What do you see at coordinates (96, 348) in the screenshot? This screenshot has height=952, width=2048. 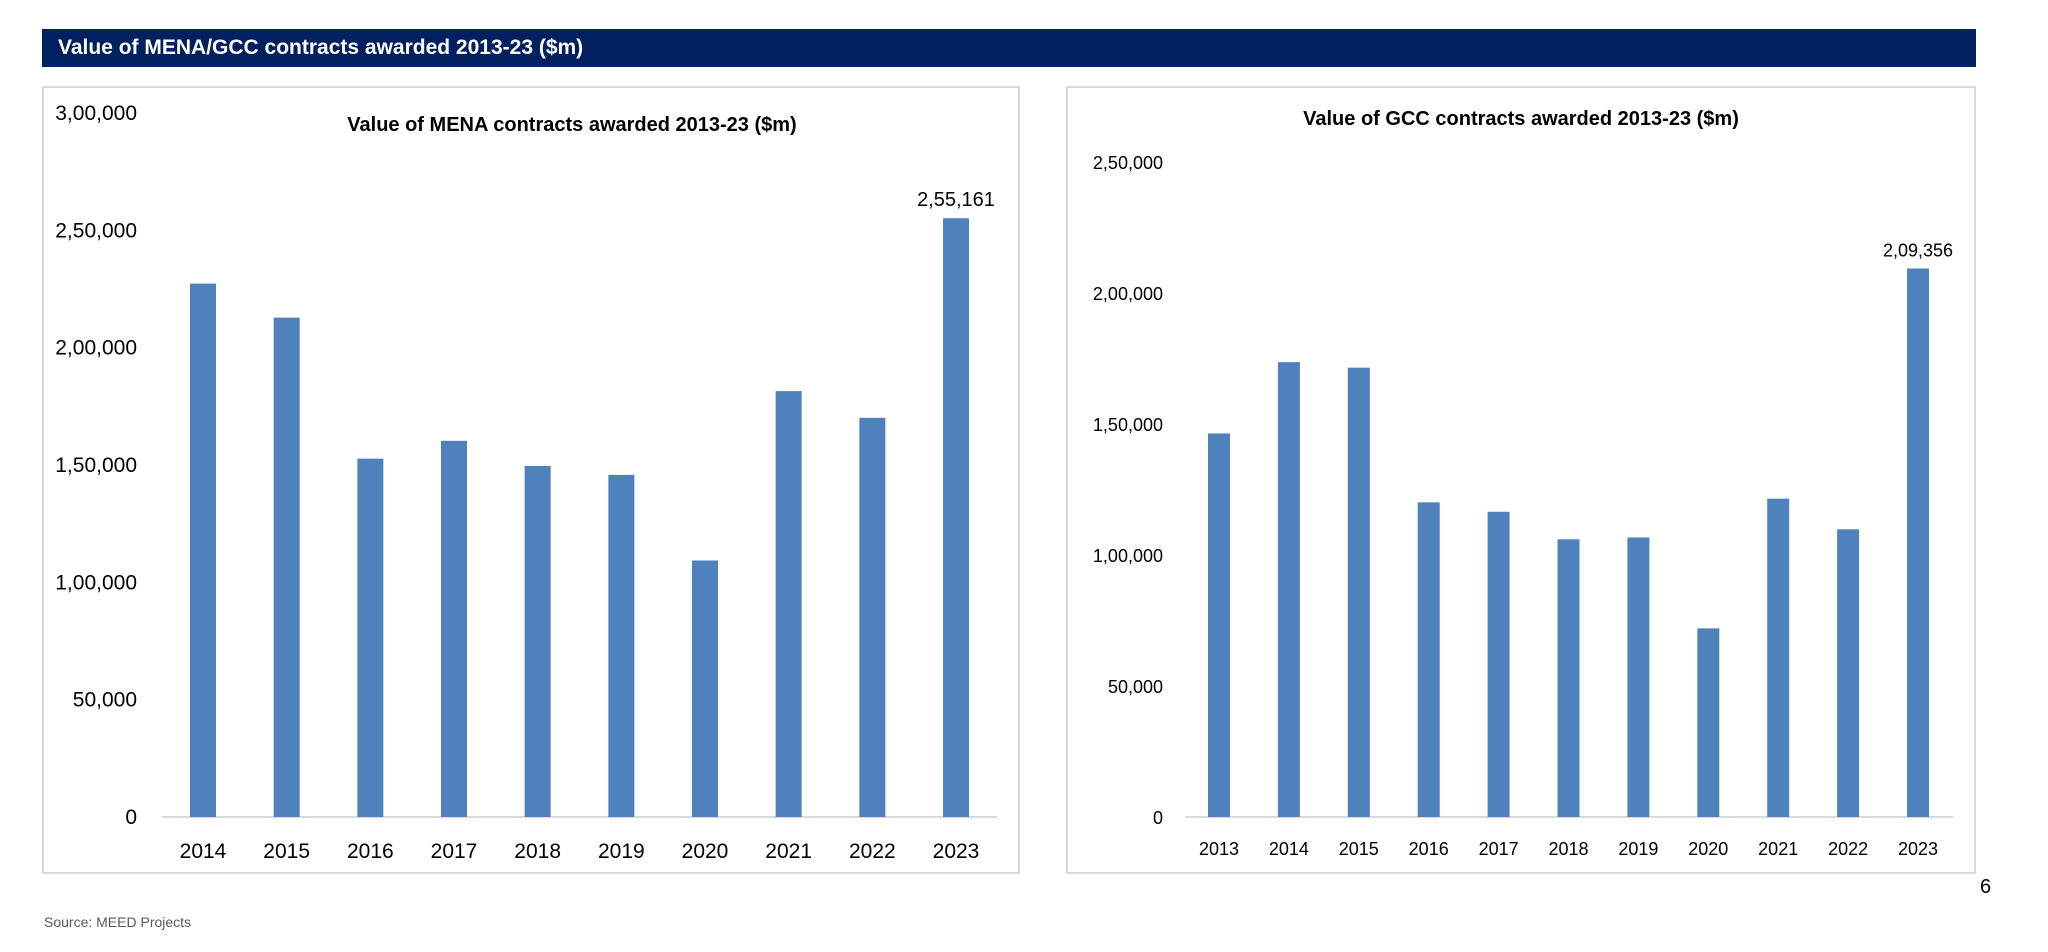 I see `mena-y-tick-label: 2,00,000` at bounding box center [96, 348].